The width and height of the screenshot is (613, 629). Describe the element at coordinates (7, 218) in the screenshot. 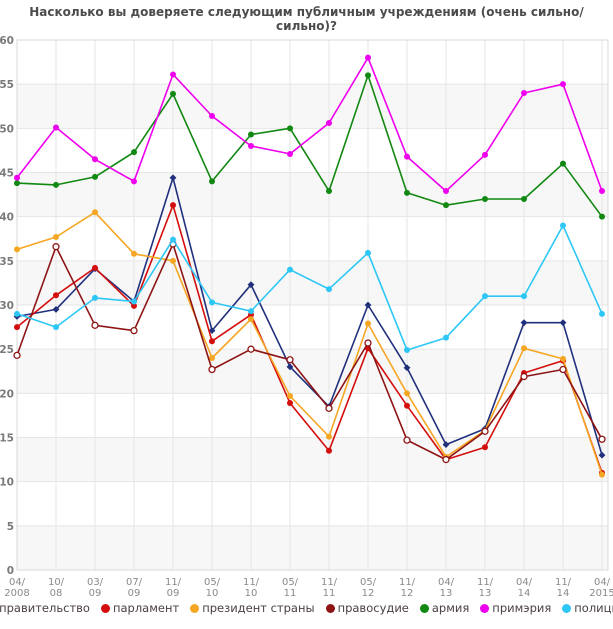

I see `y-axis-tick-label: 40` at that location.